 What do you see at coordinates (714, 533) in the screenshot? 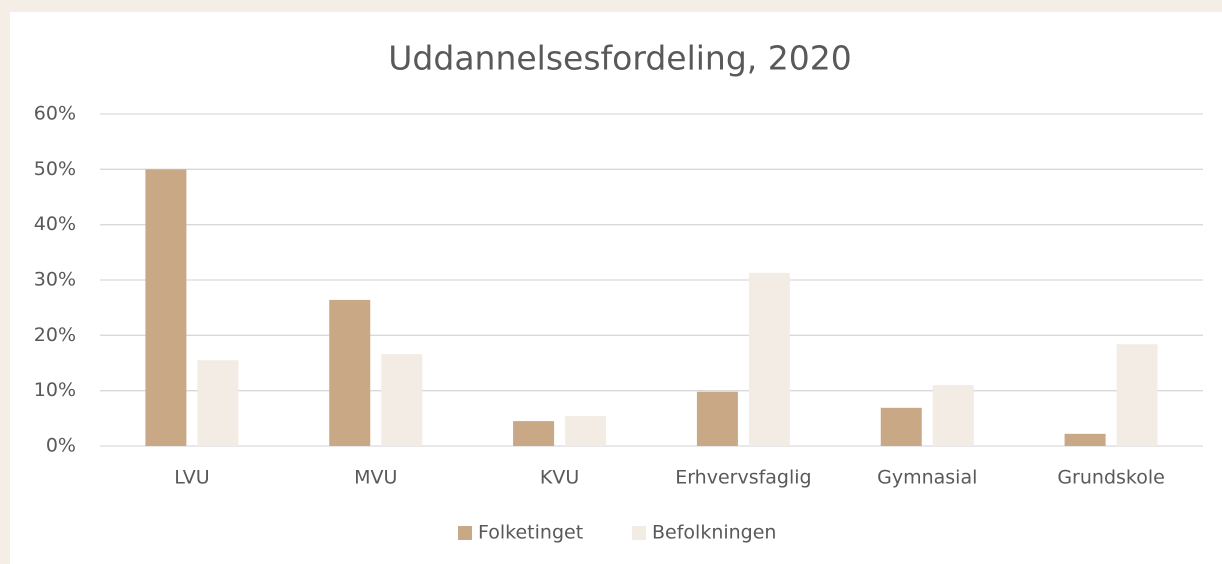
I see `legend-label: Befolkningen` at bounding box center [714, 533].